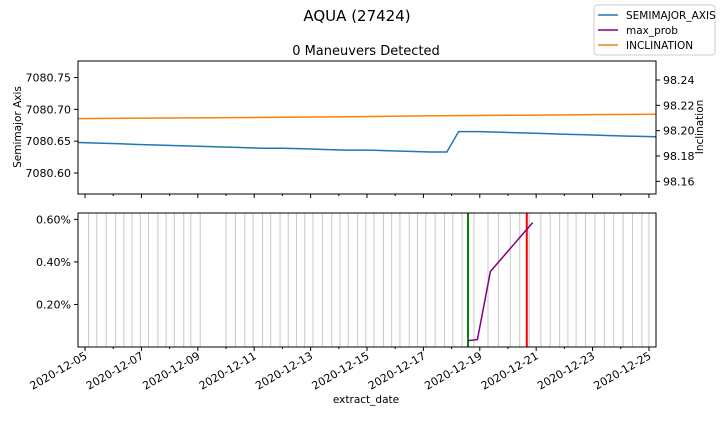  What do you see at coordinates (356, 16) in the screenshot?
I see `figure-suptitle: AQUA (27424)` at bounding box center [356, 16].